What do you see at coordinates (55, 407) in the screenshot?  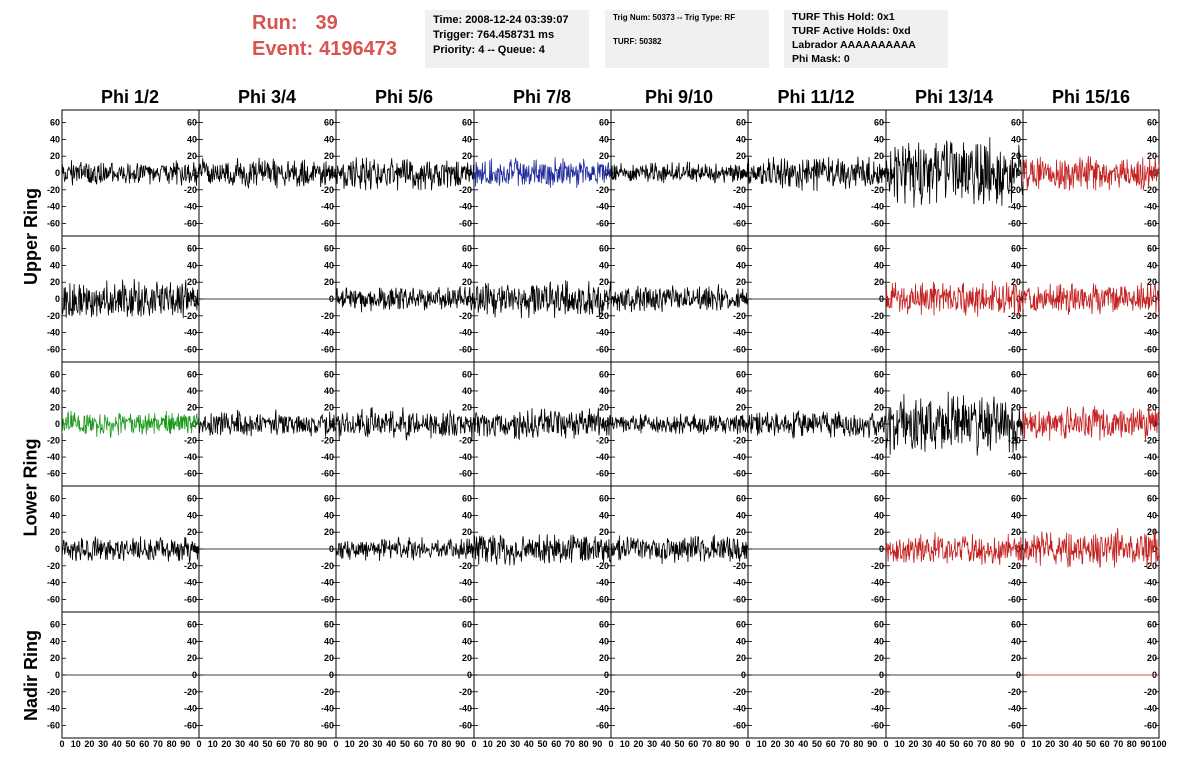 I see `y-tick-label: 20` at bounding box center [55, 407].